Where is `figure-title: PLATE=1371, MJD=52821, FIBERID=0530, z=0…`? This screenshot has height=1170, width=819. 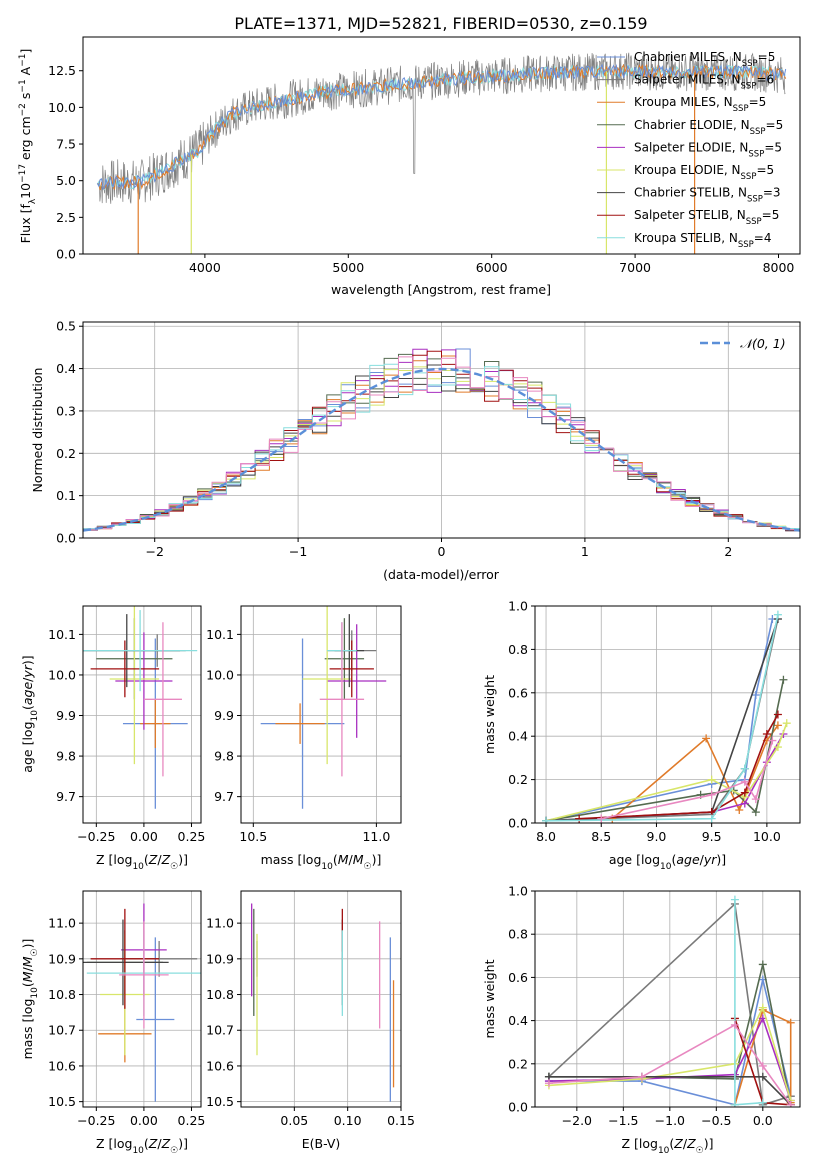 figure-title: PLATE=1371, MJD=52821, FIBERID=0530, z=0… is located at coordinates (440, 23).